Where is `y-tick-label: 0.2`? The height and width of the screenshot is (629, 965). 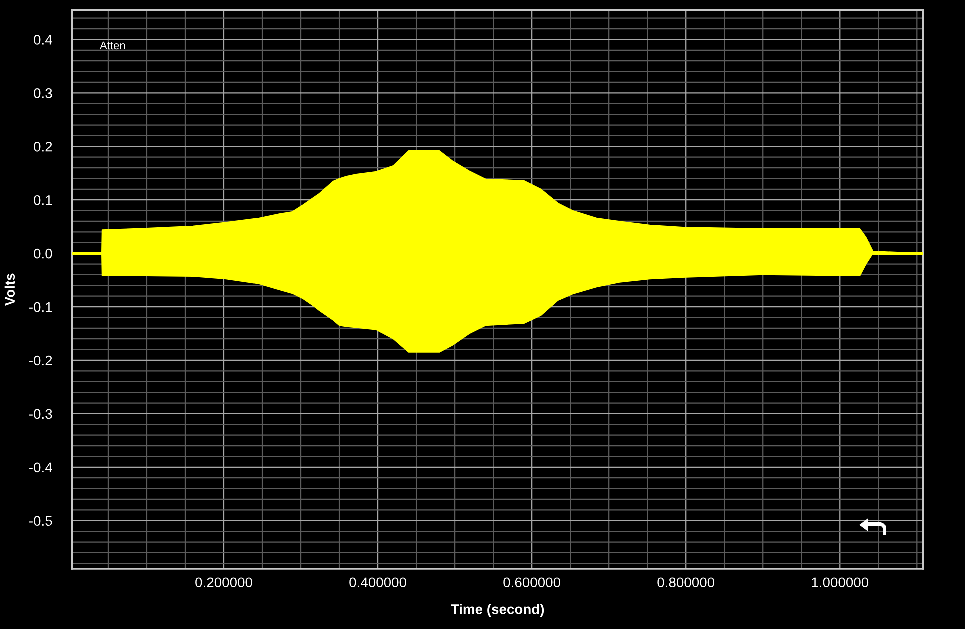 y-tick-label: 0.2 is located at coordinates (43, 147).